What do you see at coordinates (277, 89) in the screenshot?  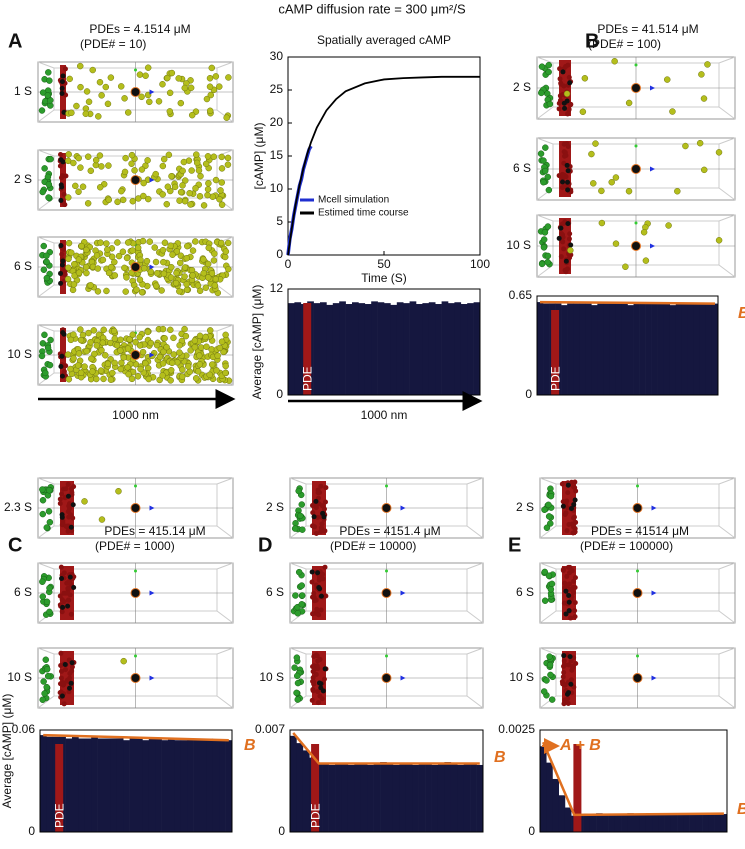 I see `y-tick-label: 25` at bounding box center [277, 89].